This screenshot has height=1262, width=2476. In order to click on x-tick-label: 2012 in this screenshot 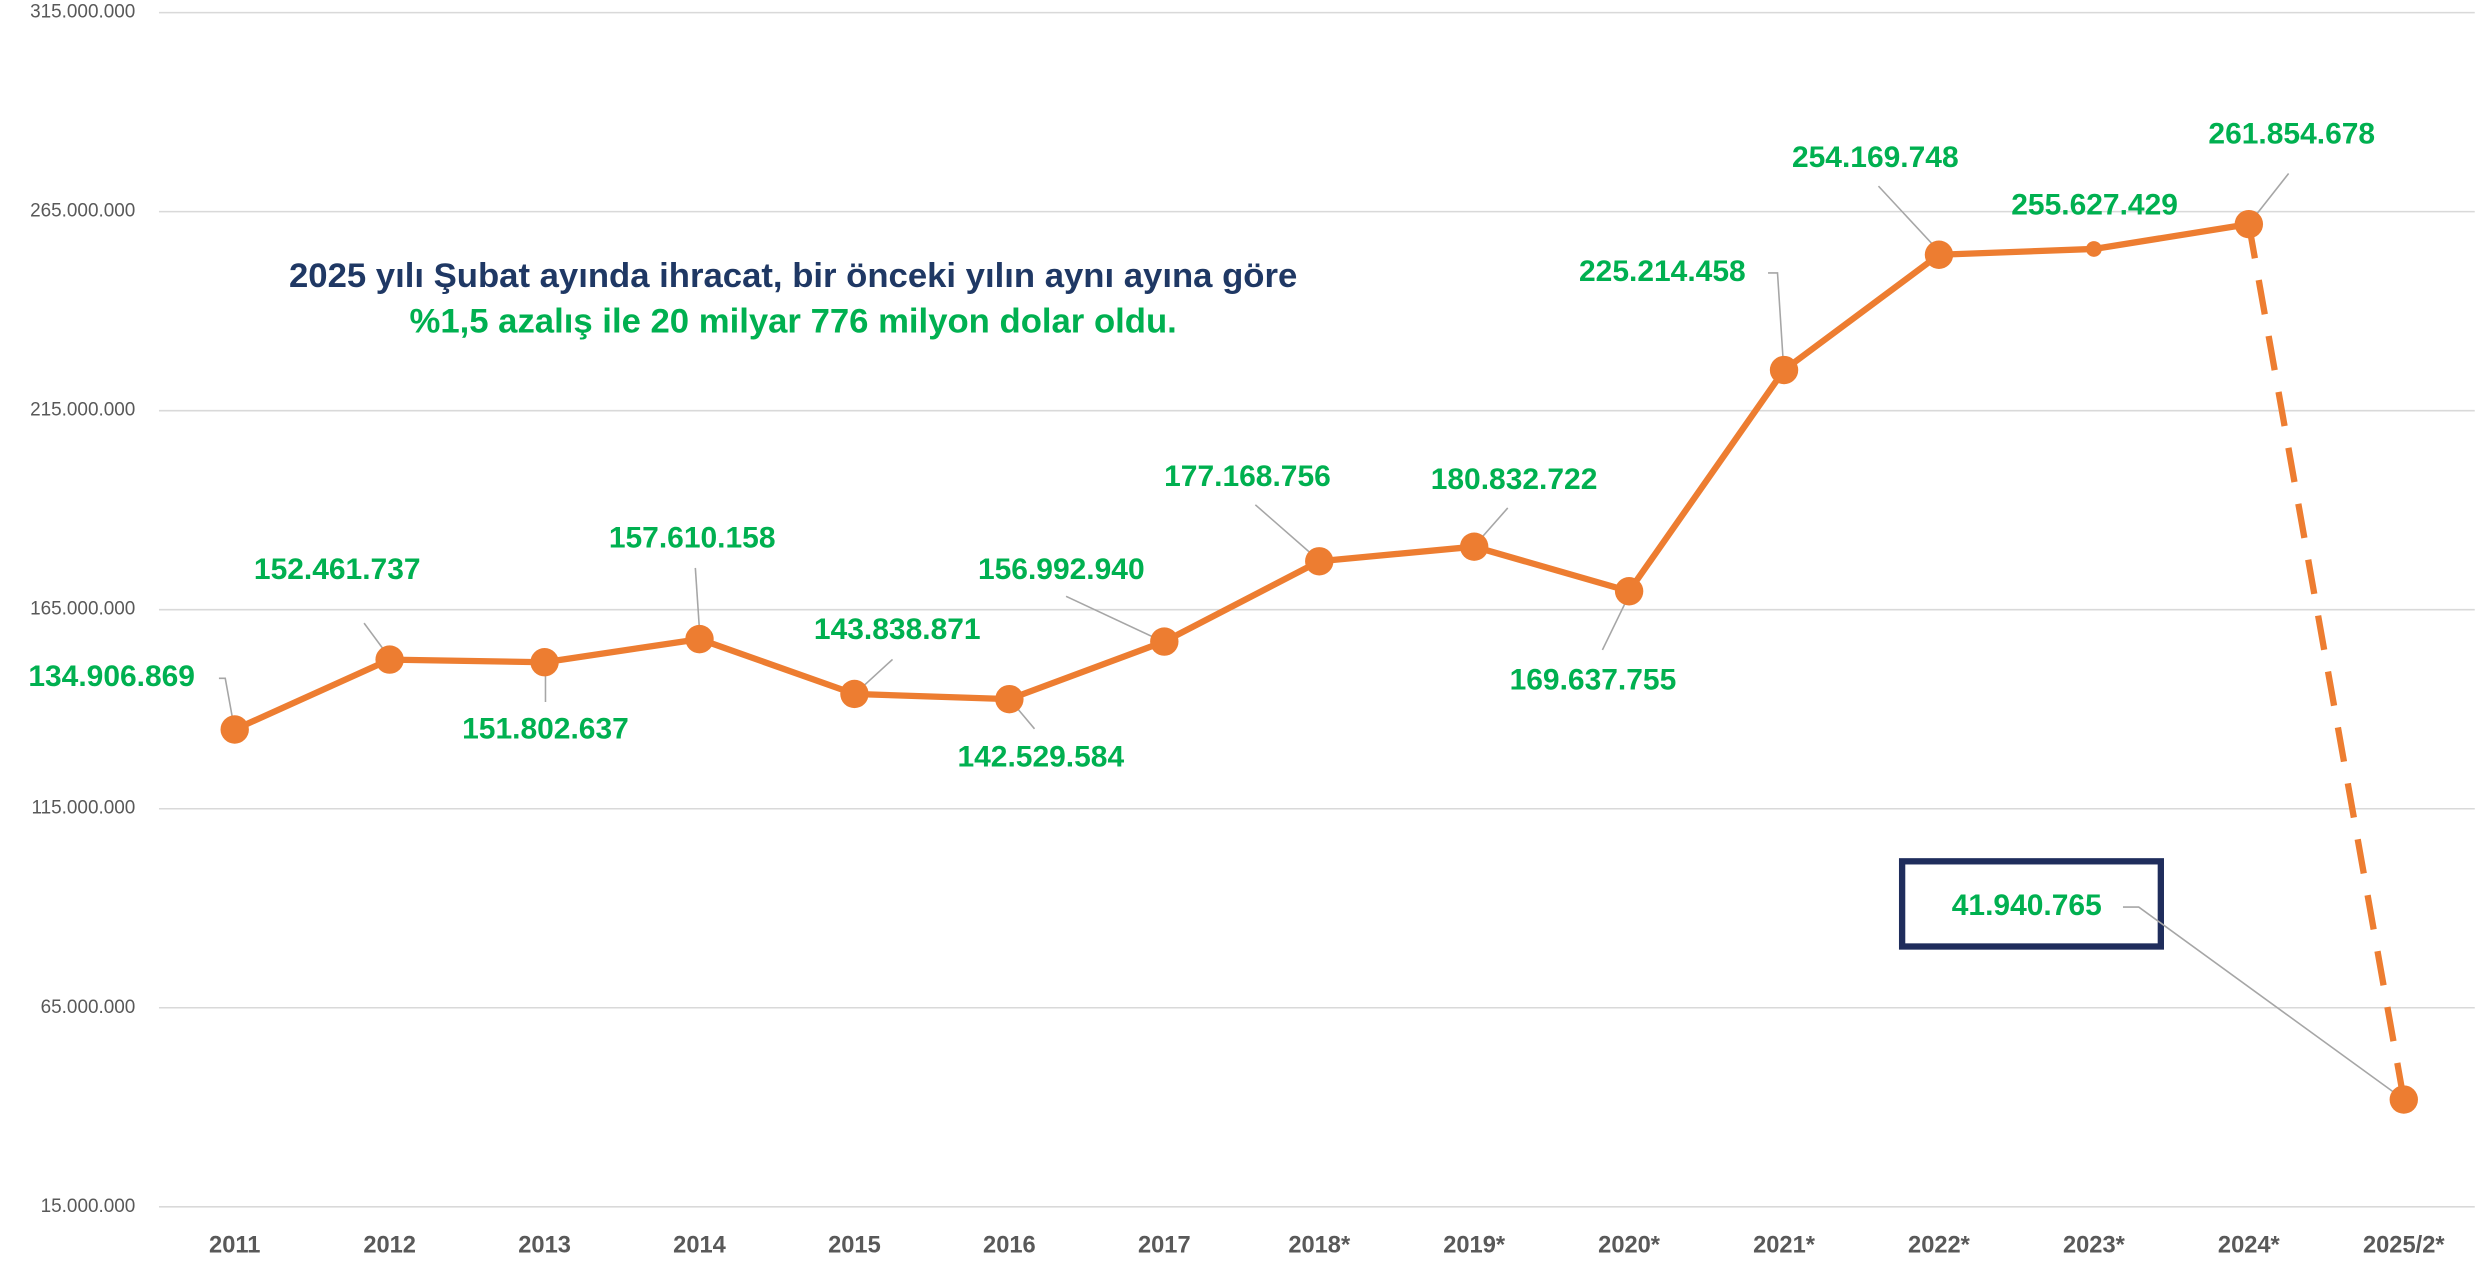, I will do `click(389, 1245)`.